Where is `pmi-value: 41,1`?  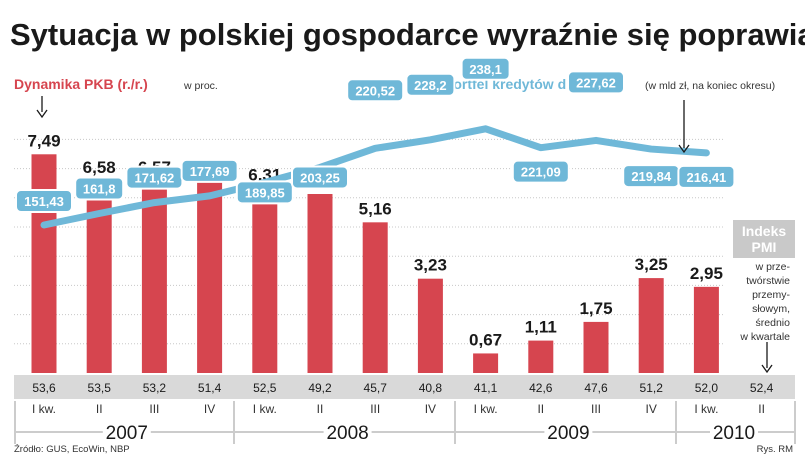 pmi-value: 41,1 is located at coordinates (486, 388).